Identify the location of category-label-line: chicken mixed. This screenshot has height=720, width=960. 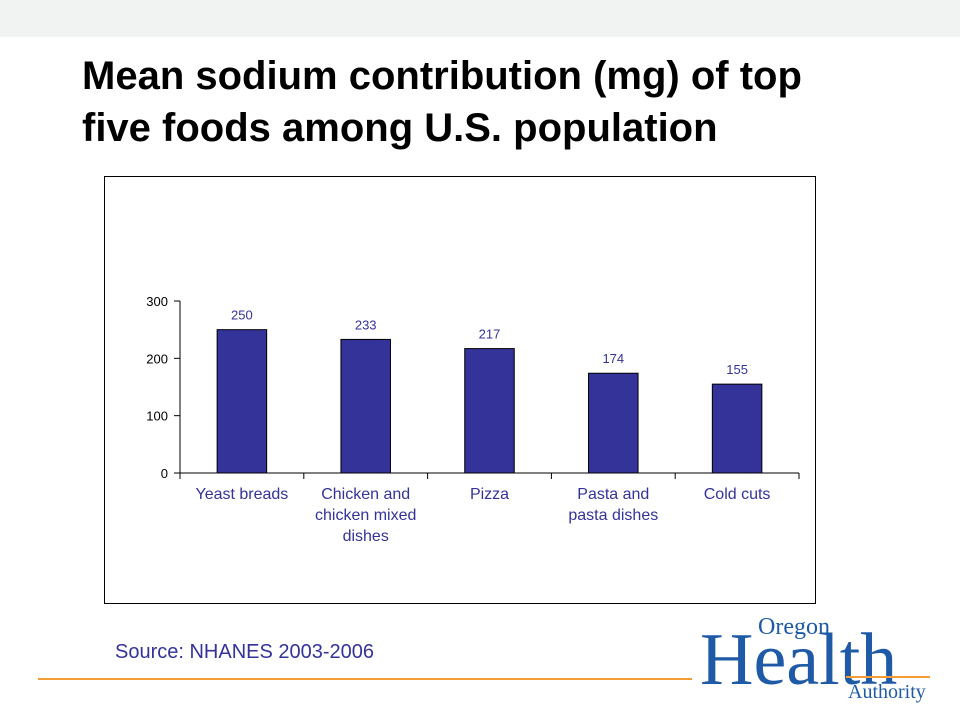
(365, 515).